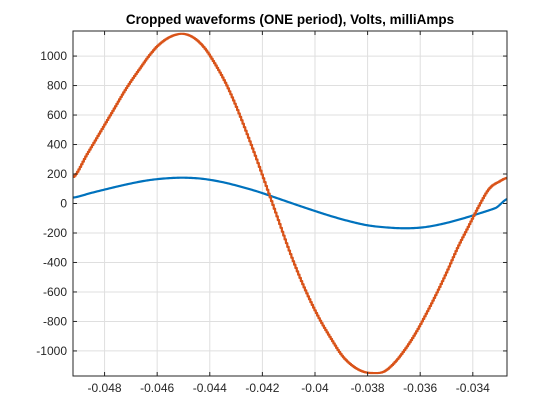  Describe the element at coordinates (105, 388) in the screenshot. I see `x-tick-label: -0.048` at that location.